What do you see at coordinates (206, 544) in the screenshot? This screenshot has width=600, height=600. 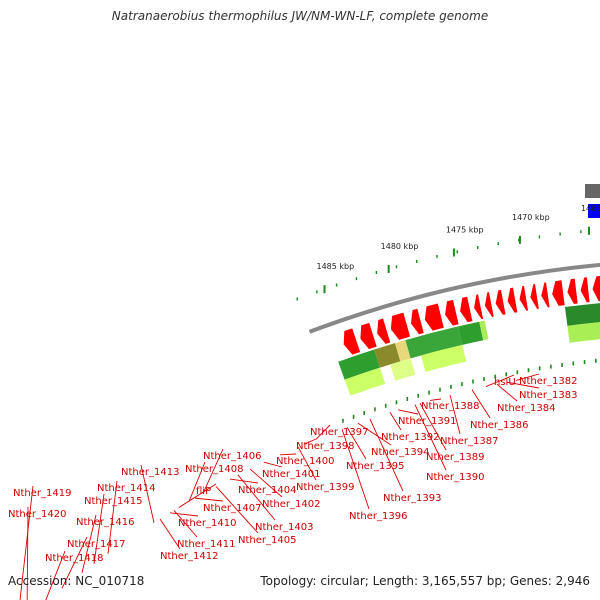 I see `gene-label: Nther_1411` at bounding box center [206, 544].